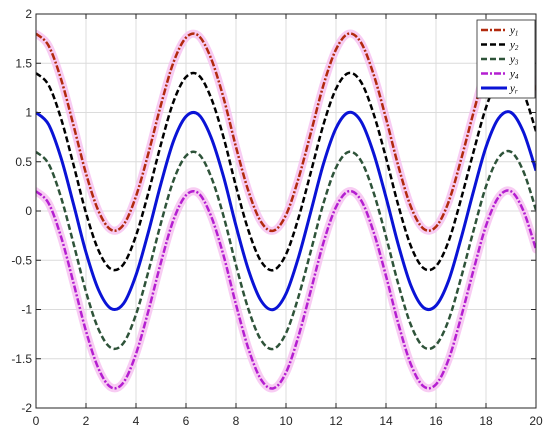 This screenshot has height=435, width=550. I want to click on y-tick-label: -1, so click(26, 310).